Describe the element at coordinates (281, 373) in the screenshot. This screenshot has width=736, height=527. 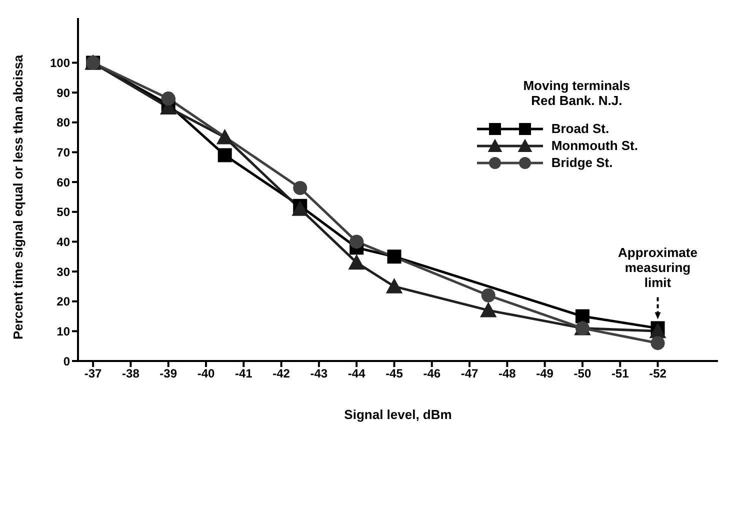
I see `x-tick-label: -42` at that location.